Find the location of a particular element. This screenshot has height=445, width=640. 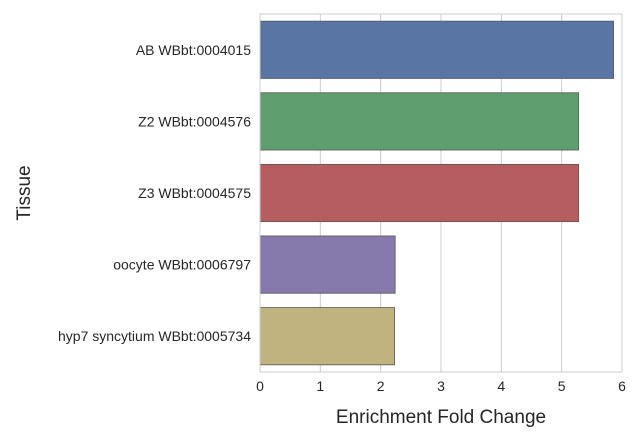

category-label: Z2 WBbt:0004576 is located at coordinates (194, 121).